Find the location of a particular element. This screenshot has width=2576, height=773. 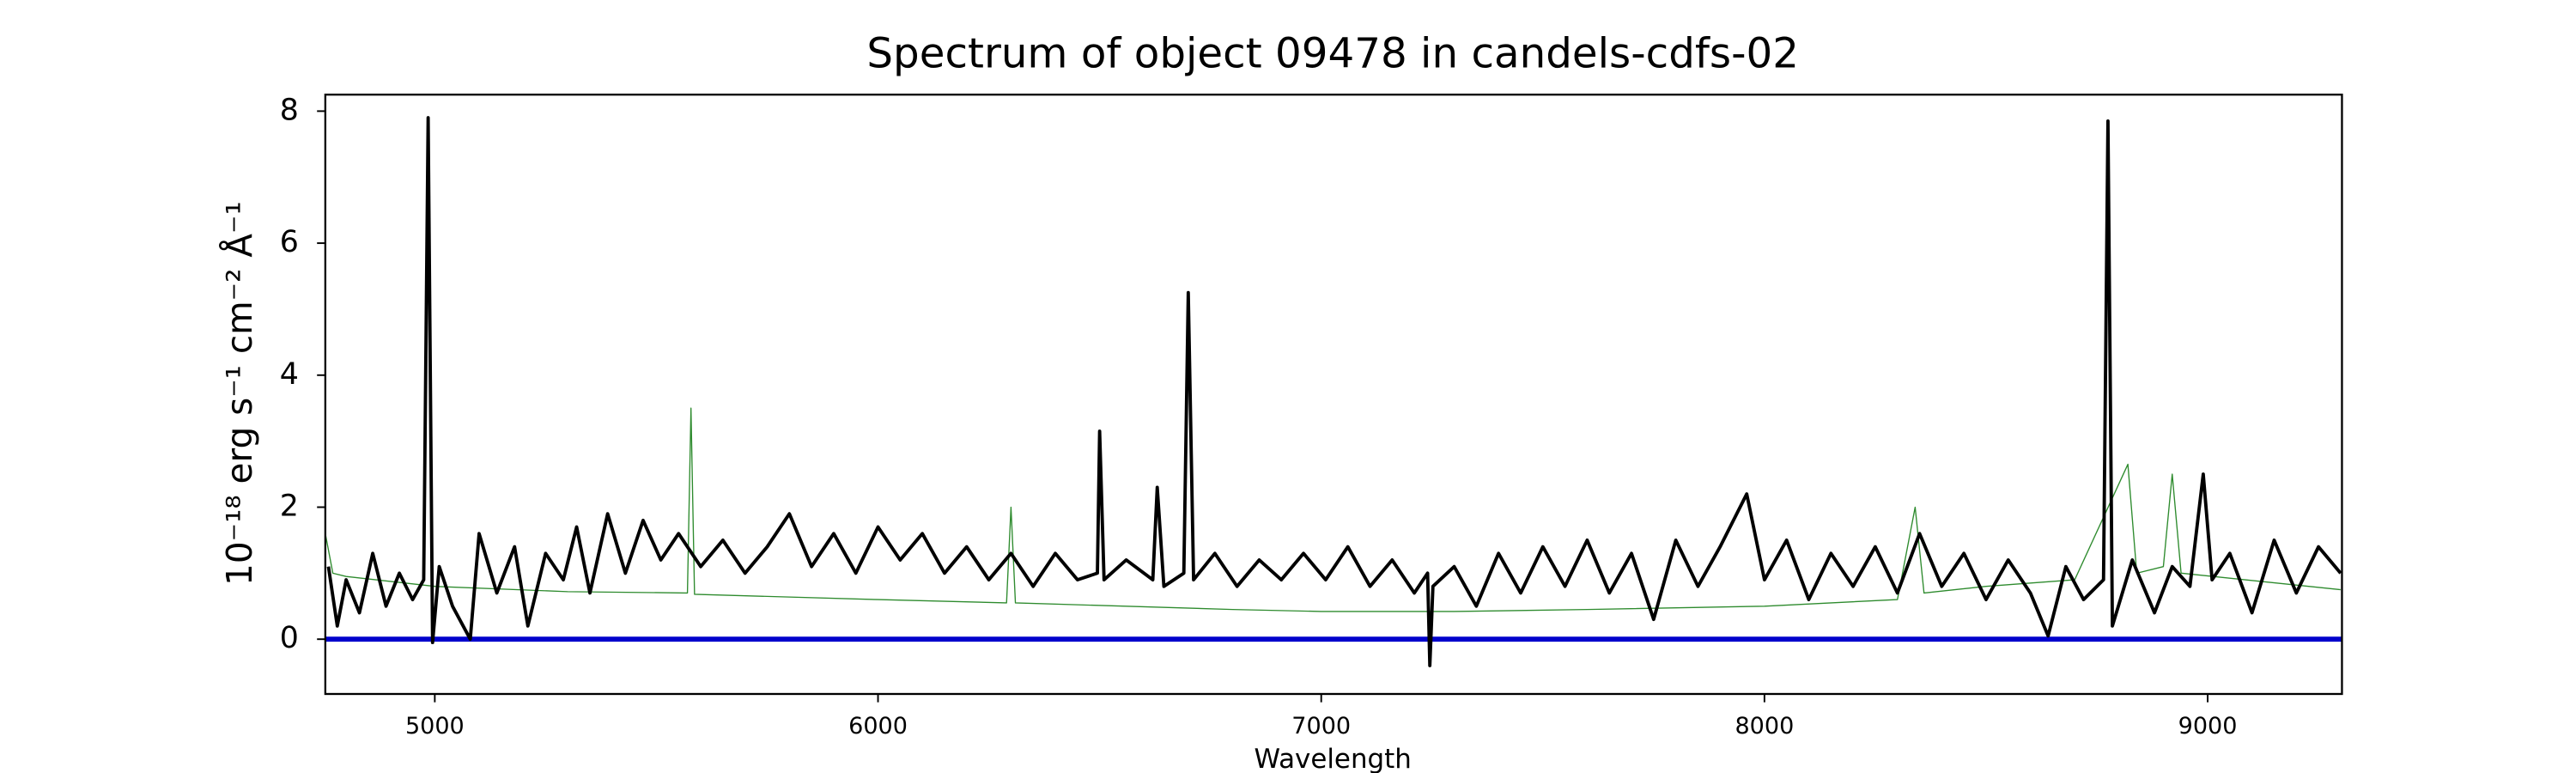

x-tick-label: 8000 is located at coordinates (1764, 726).